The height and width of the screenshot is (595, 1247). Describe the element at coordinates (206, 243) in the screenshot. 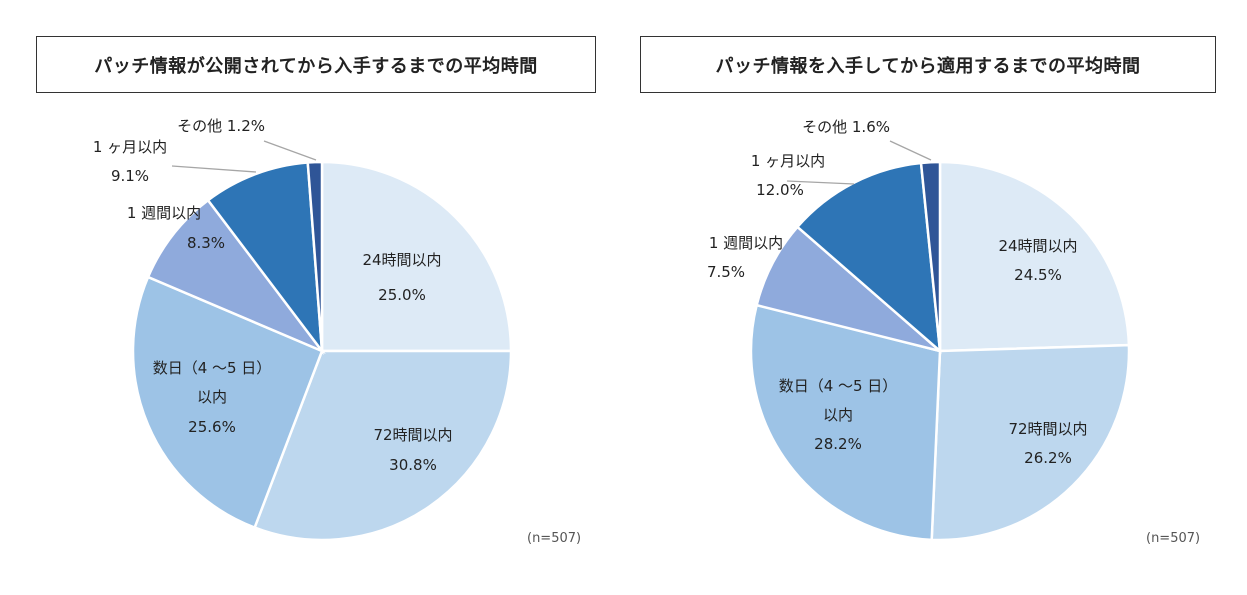

I see `data-label: 8.3%` at that location.